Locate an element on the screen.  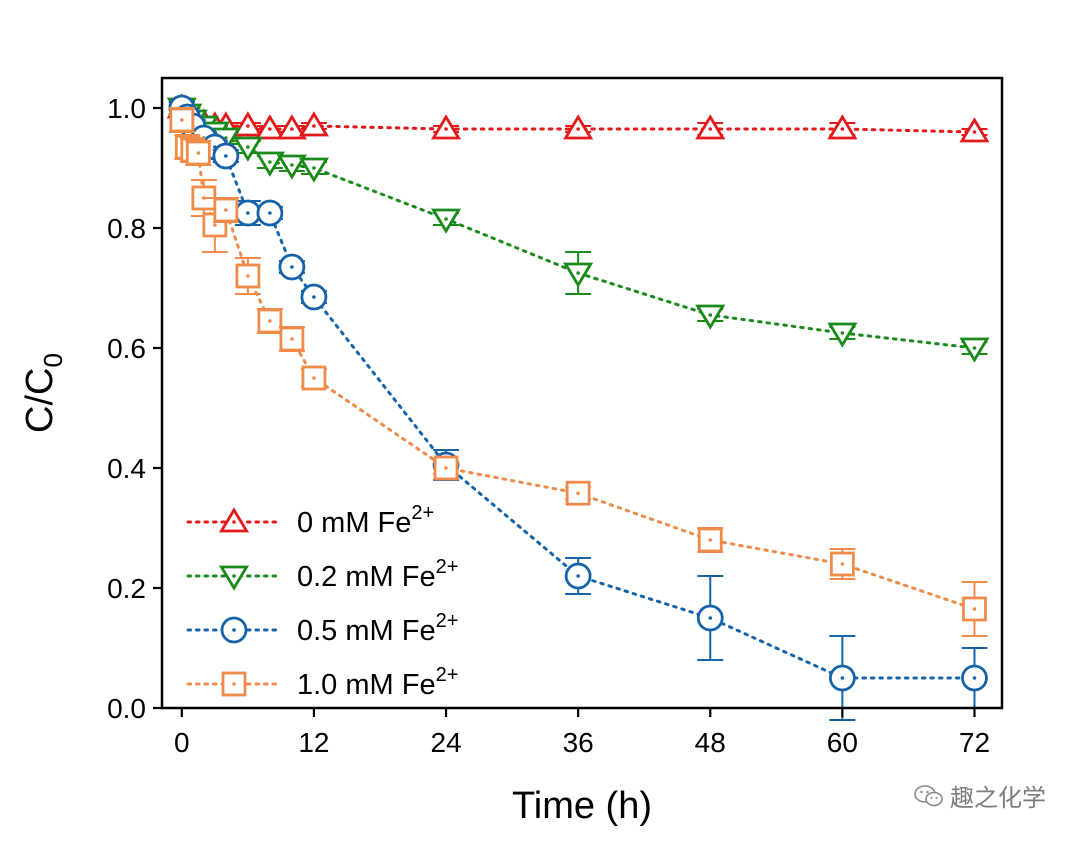
legend-item: 0.2 mM Fe2+ is located at coordinates (322, 574).